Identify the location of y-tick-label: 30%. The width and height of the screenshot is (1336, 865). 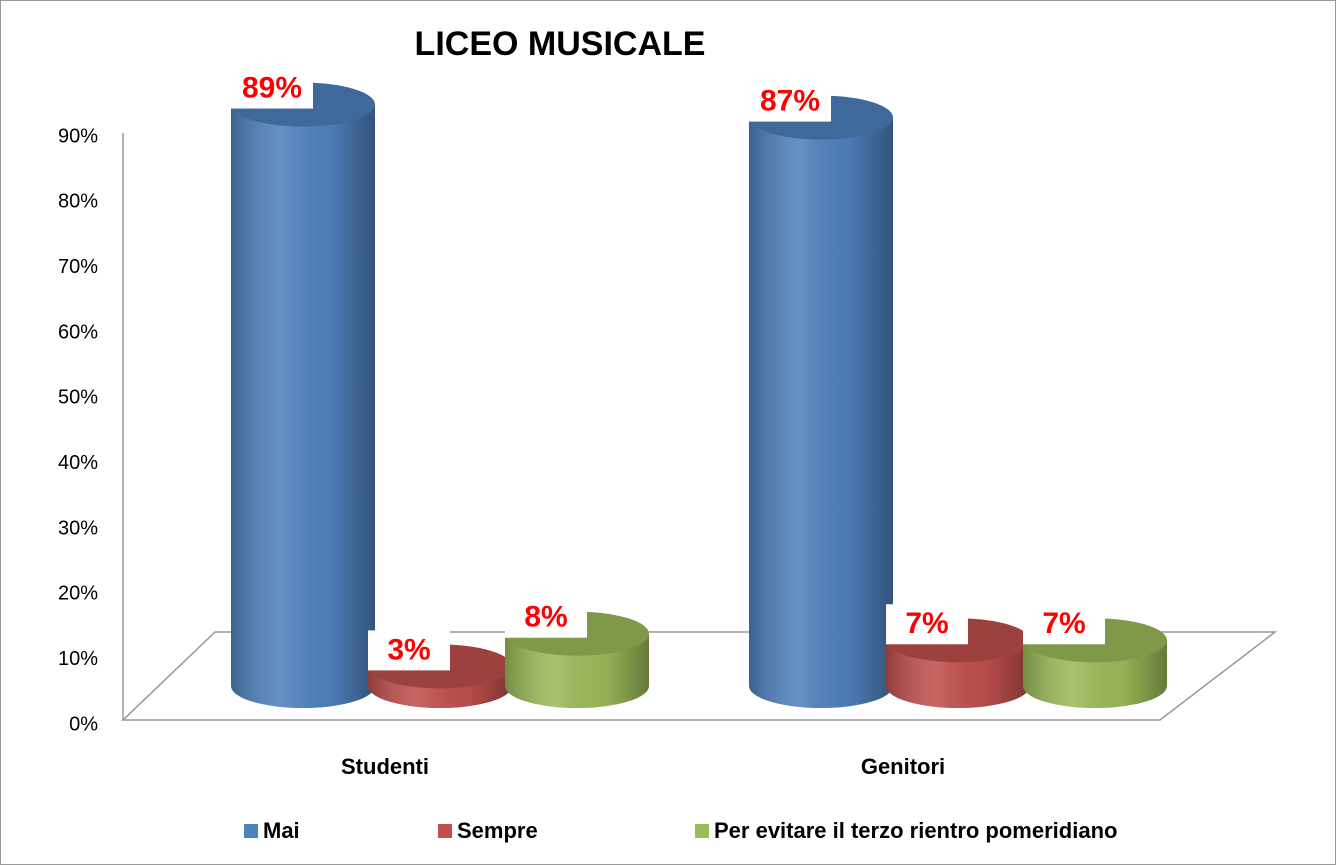
(78, 528).